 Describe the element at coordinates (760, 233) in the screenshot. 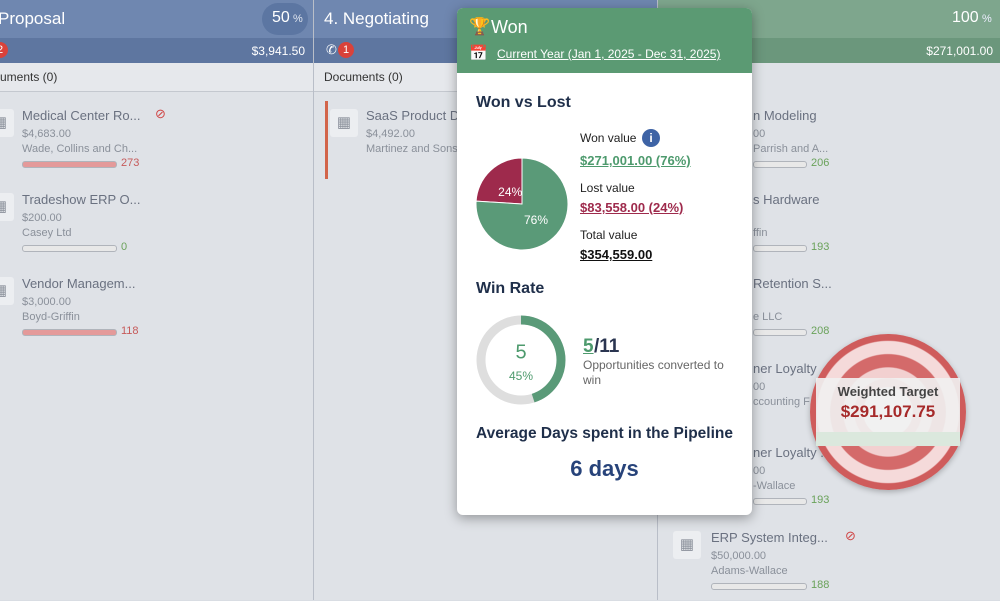

I see `card-company: ffin` at that location.